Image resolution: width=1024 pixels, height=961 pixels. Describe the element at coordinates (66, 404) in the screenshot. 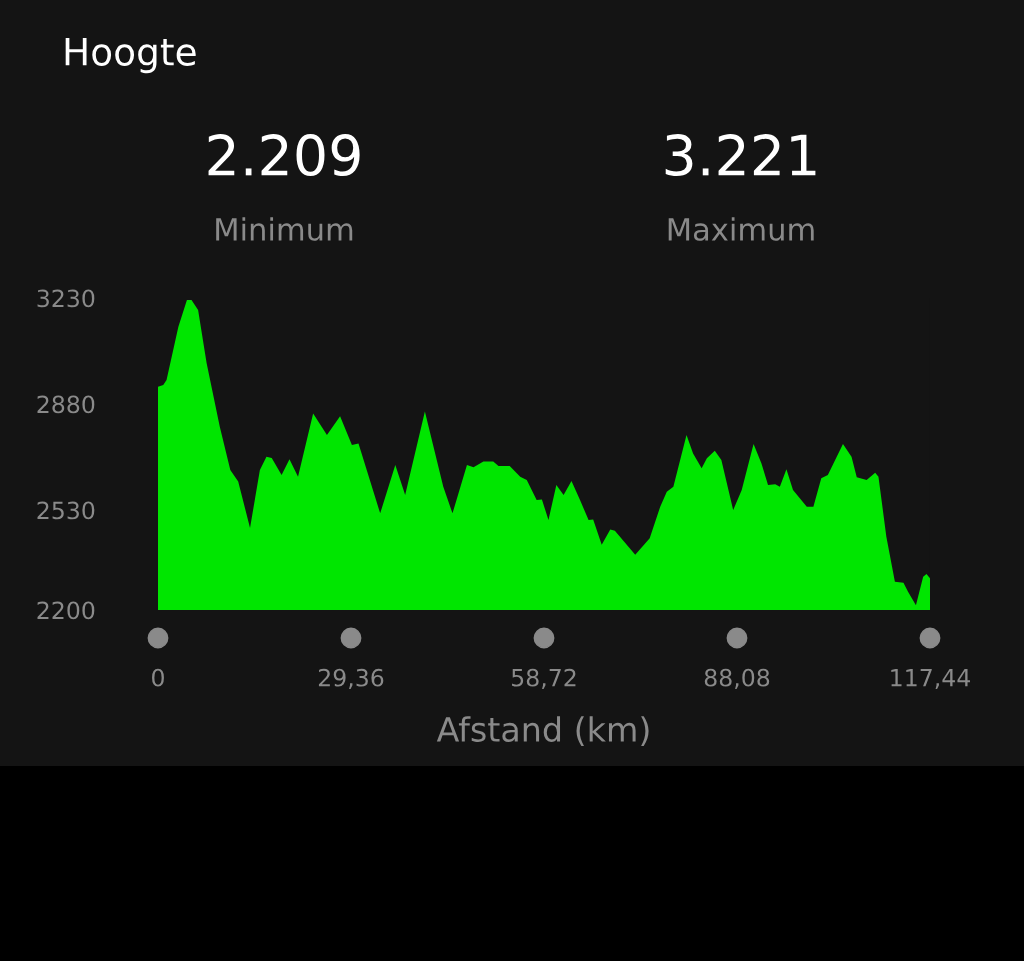

I see `y-tick-label: 2880` at that location.